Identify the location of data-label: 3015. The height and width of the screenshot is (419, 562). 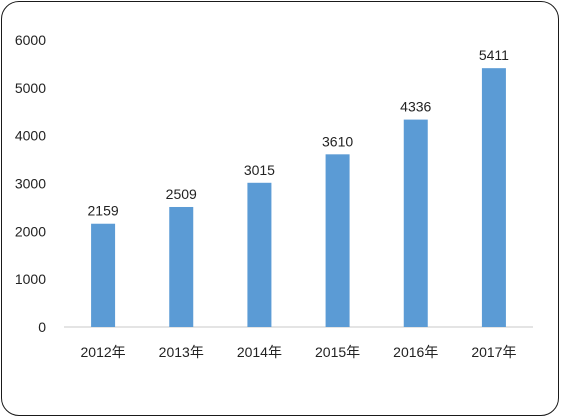
(259, 170).